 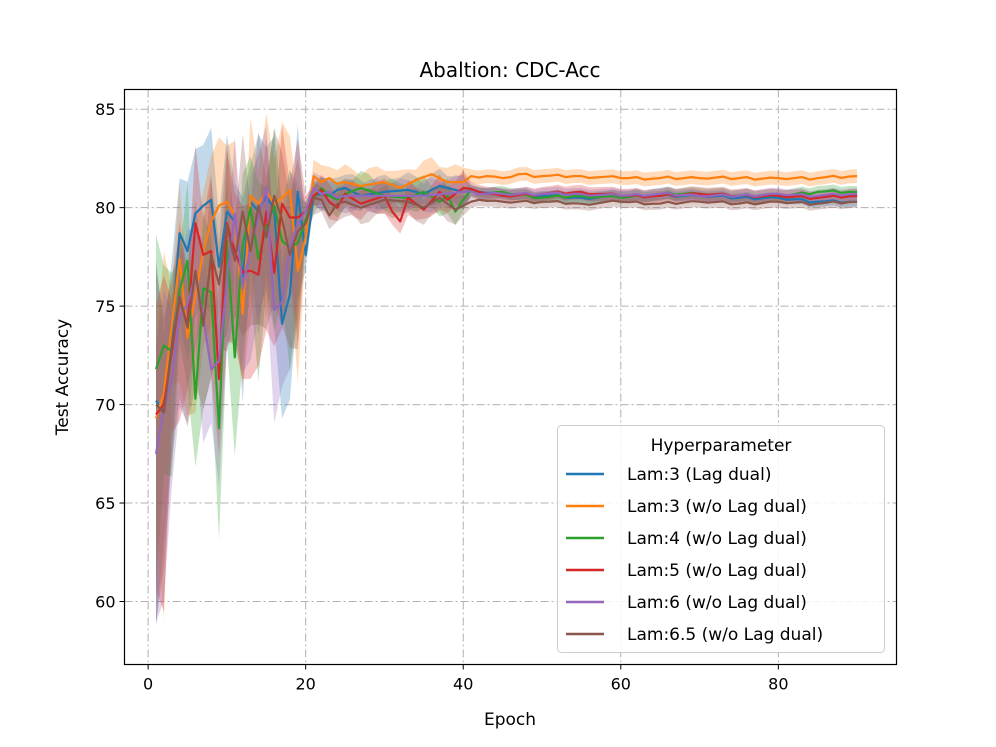 I want to click on x-tick-label: 40, so click(x=463, y=684).